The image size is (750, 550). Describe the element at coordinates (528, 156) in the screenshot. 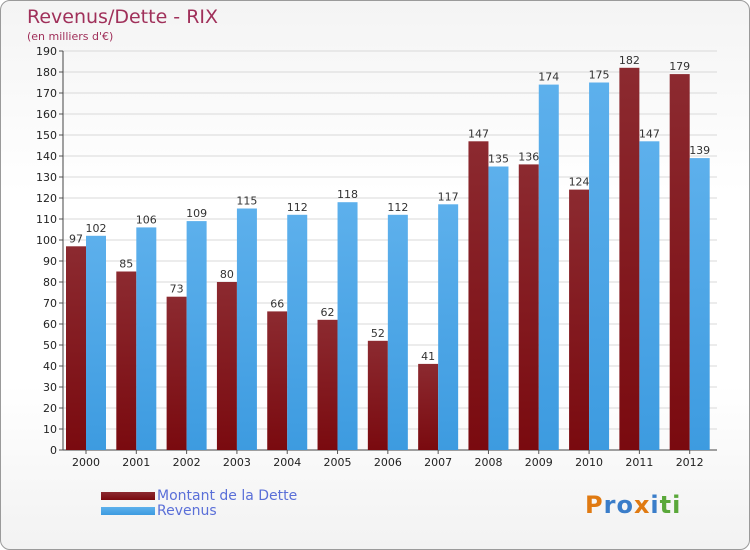

I see `data-label-dette-2009: 136` at that location.